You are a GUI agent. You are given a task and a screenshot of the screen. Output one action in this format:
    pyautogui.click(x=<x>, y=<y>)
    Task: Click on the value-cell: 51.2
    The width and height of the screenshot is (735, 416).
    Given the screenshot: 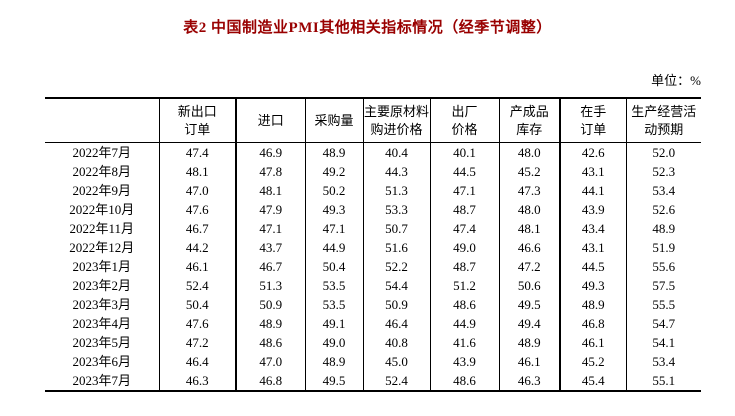 What is the action you would take?
    pyautogui.click(x=464, y=285)
    